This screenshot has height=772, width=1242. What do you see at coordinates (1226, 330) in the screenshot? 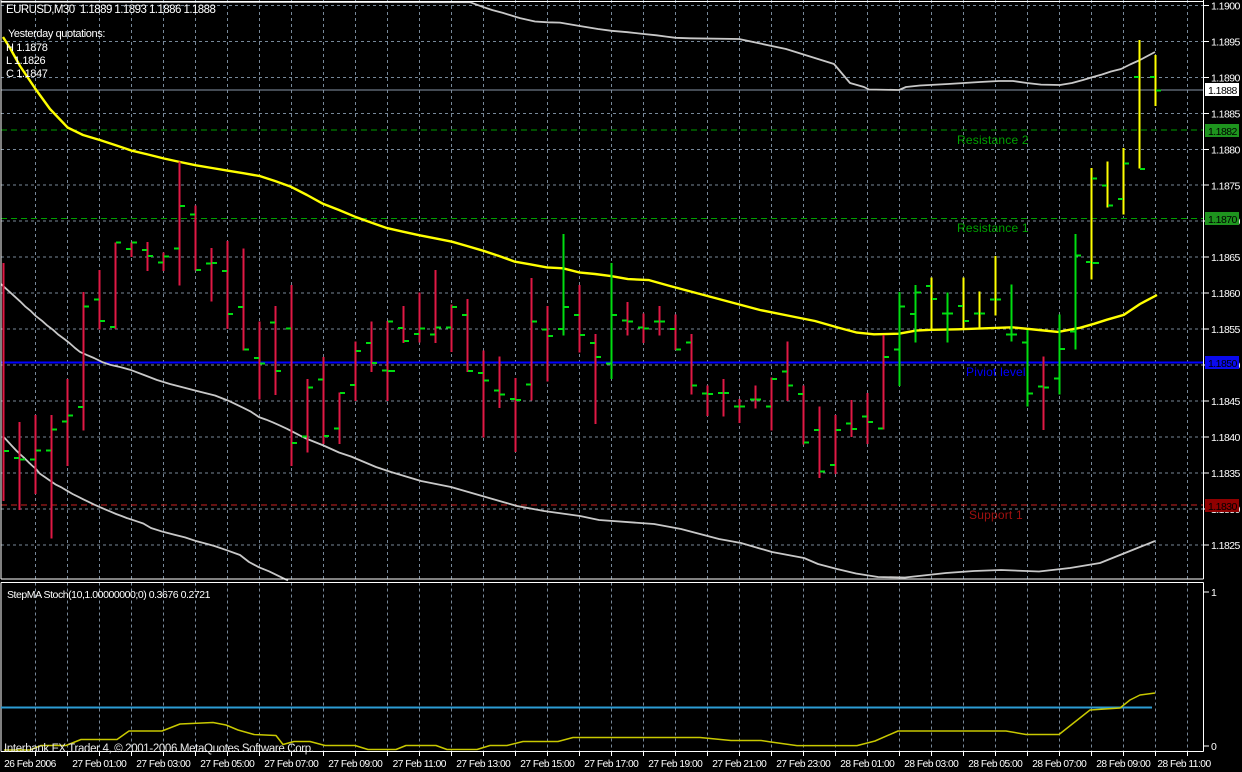
I see `svg-text: 1.1855` at bounding box center [1226, 330].